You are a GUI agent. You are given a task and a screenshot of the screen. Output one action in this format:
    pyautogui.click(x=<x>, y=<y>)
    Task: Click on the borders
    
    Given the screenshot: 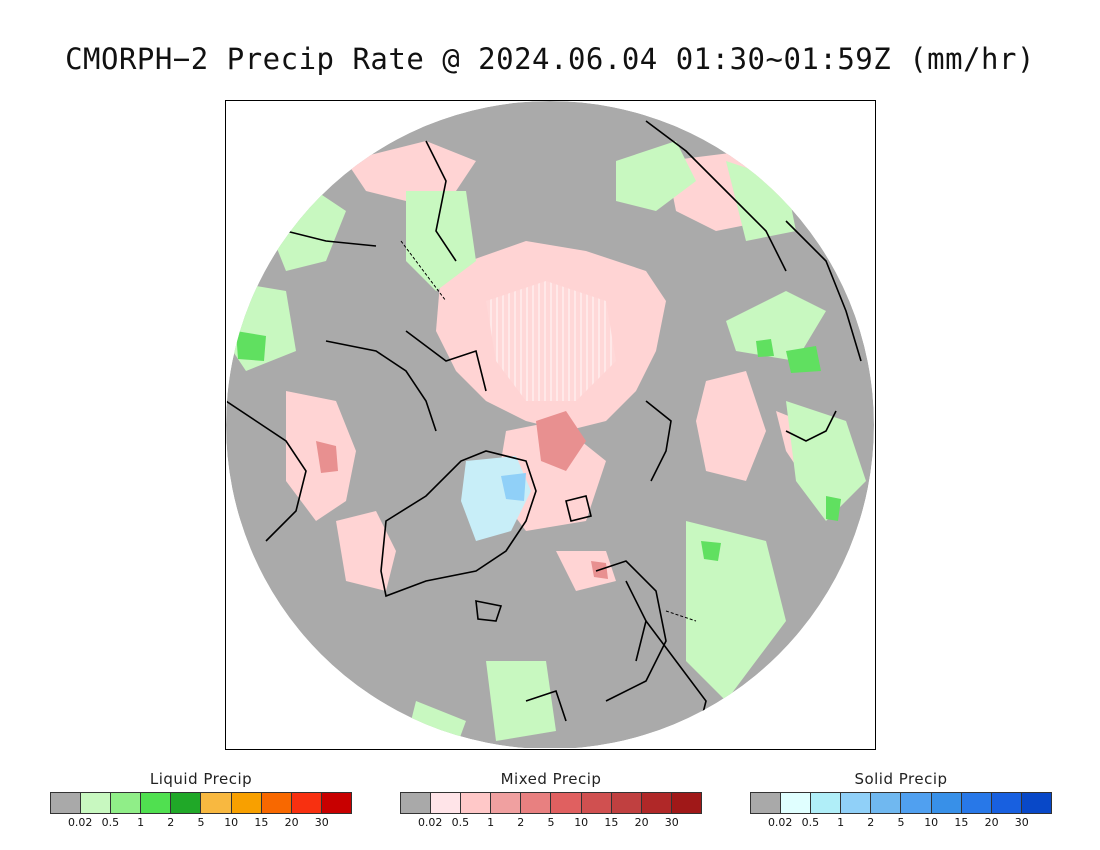 What is the action you would take?
    pyautogui.click(x=548, y=431)
    